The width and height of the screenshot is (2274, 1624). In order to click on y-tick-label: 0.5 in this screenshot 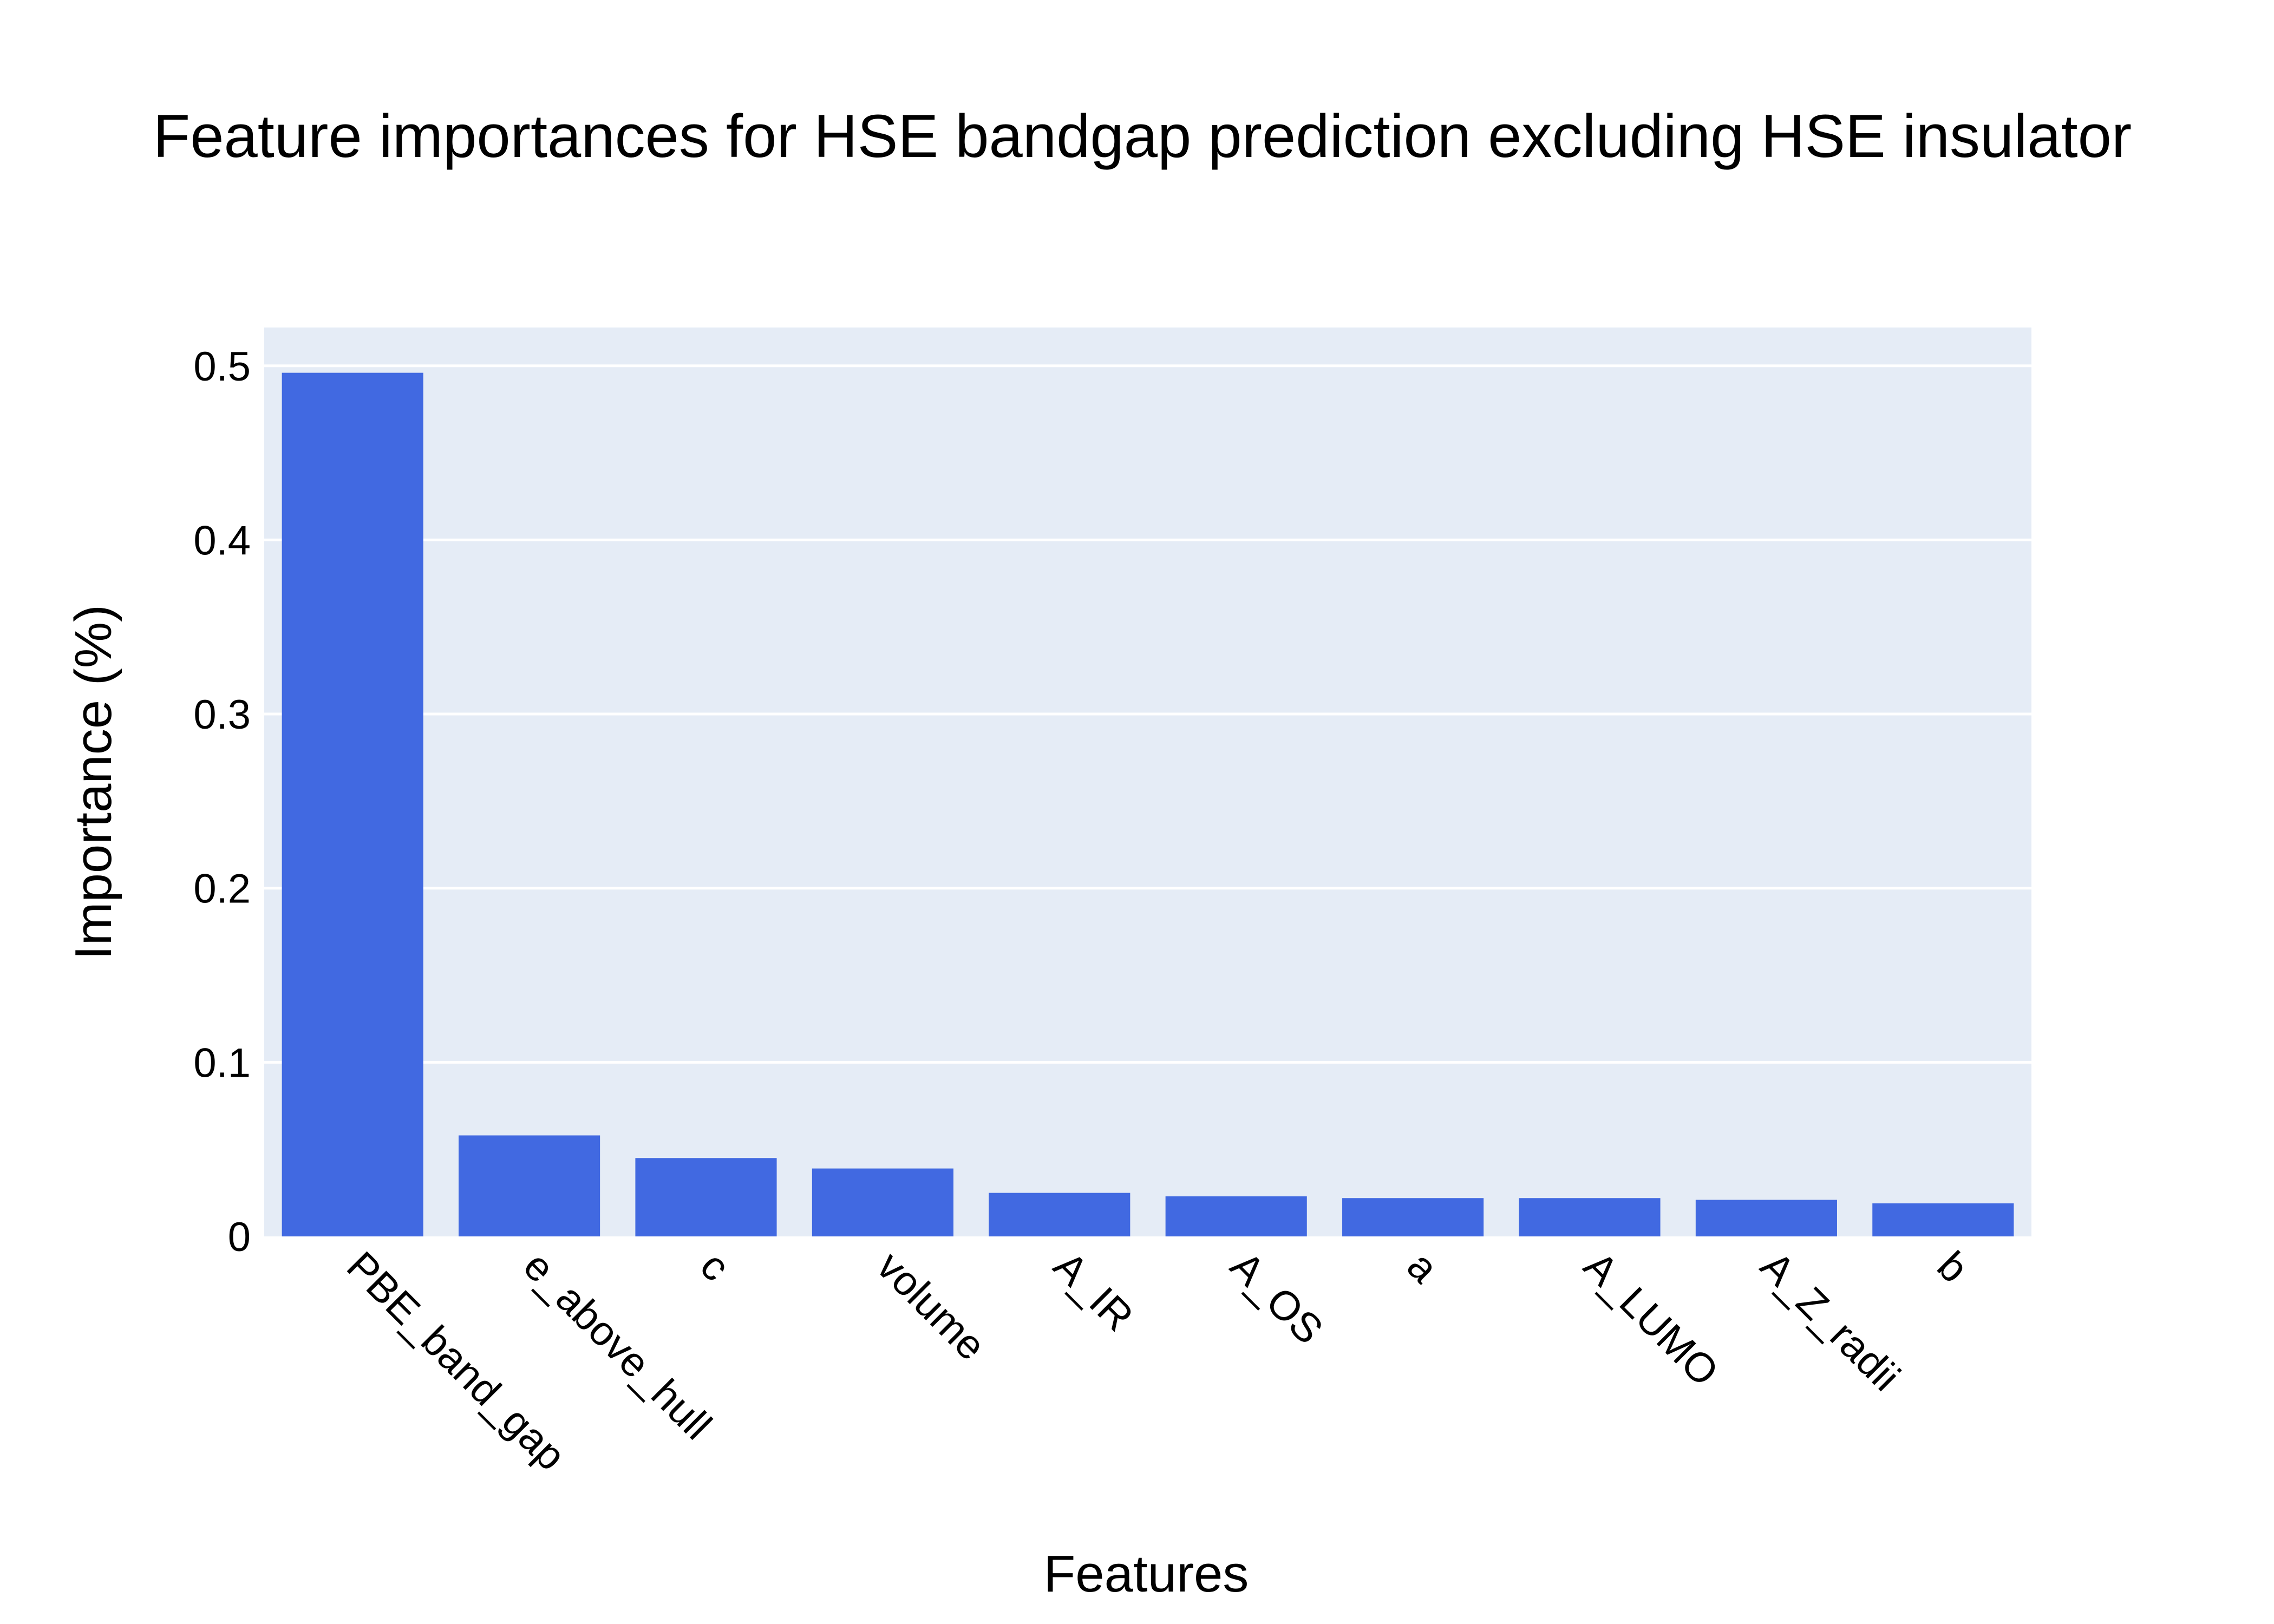, I will do `click(222, 367)`.